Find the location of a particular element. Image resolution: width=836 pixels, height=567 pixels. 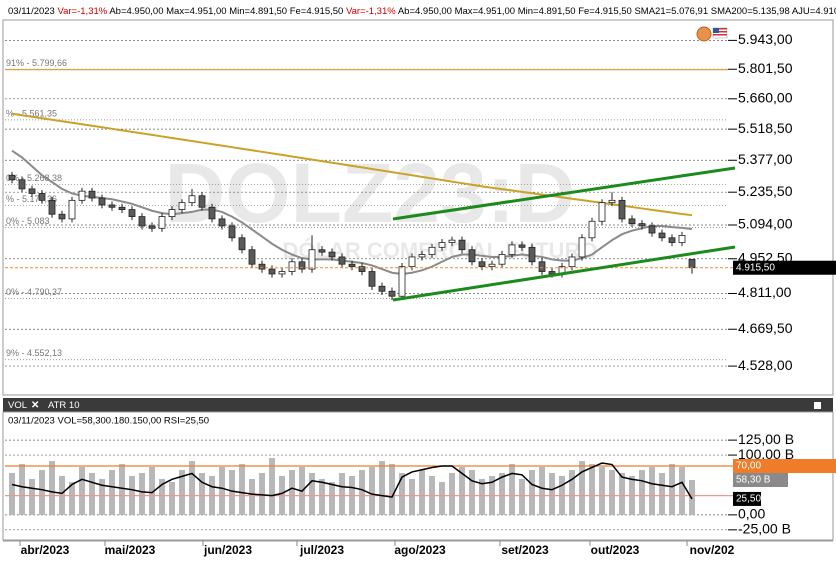

y-tick-label: 4.811,00 is located at coordinates (765, 292).